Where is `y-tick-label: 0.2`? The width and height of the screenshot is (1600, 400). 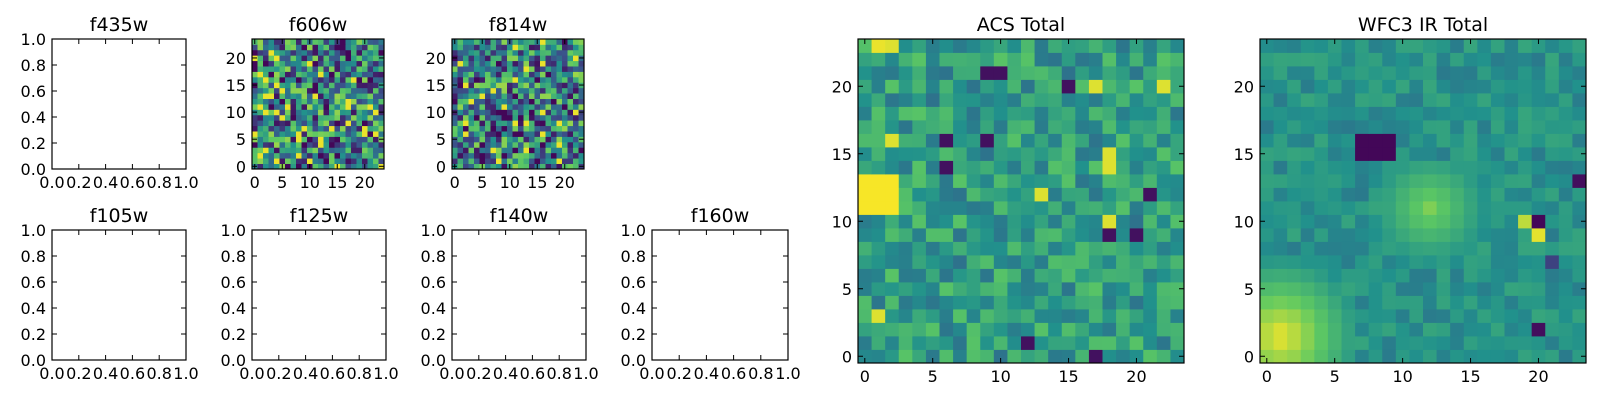
y-tick-label: 0.2 is located at coordinates (233, 334).